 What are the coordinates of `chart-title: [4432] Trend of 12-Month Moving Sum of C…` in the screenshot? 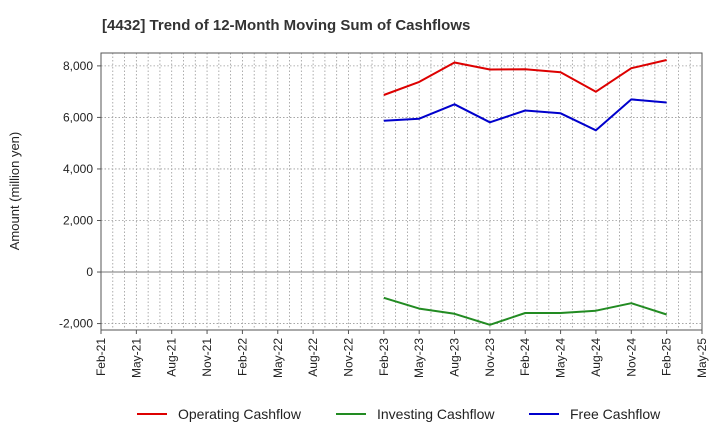 It's located at (286, 25).